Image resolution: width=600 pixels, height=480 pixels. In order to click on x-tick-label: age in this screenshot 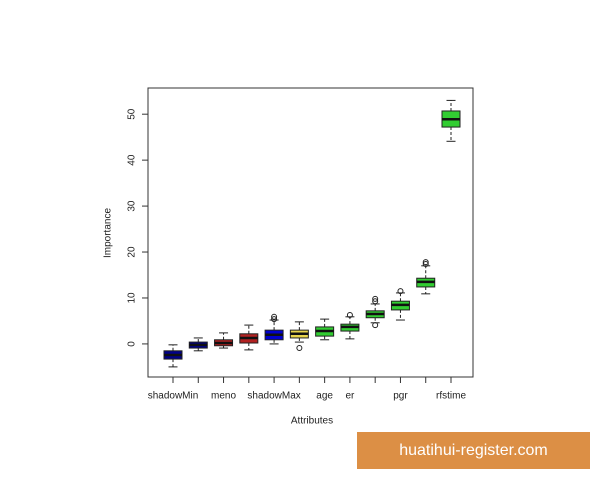, I will do `click(324, 396)`.